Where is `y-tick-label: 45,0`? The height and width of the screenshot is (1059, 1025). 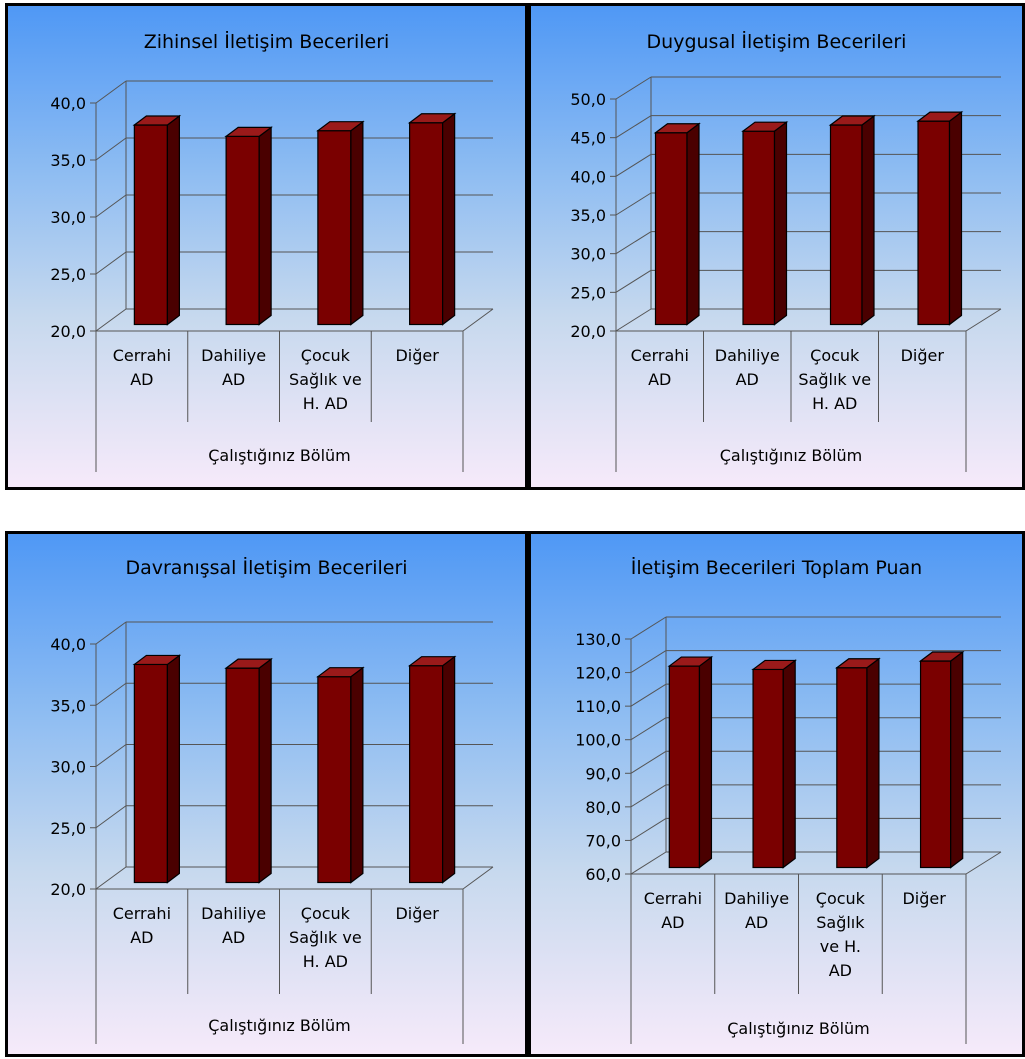 y-tick-label: 45,0 is located at coordinates (588, 138).